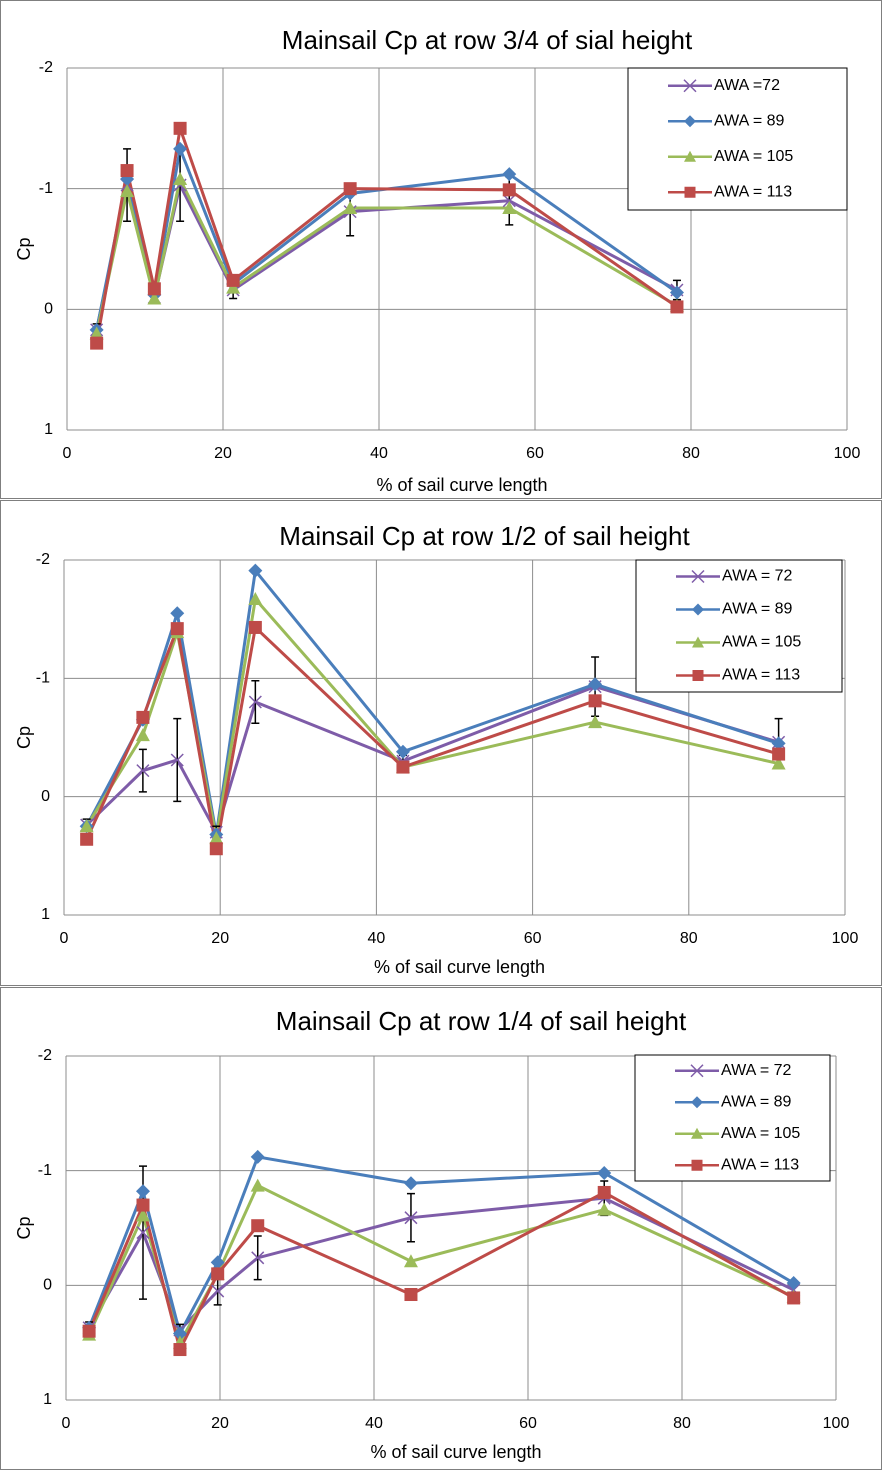 The width and height of the screenshot is (882, 1470). Describe the element at coordinates (379, 453) in the screenshot. I see `x-tick-label: 40` at that location.